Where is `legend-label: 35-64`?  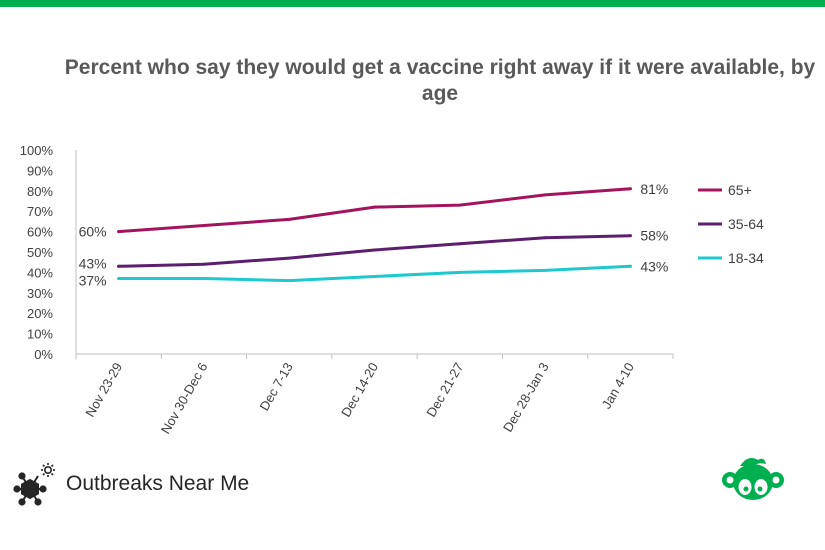
legend-label: 35-64 is located at coordinates (746, 224).